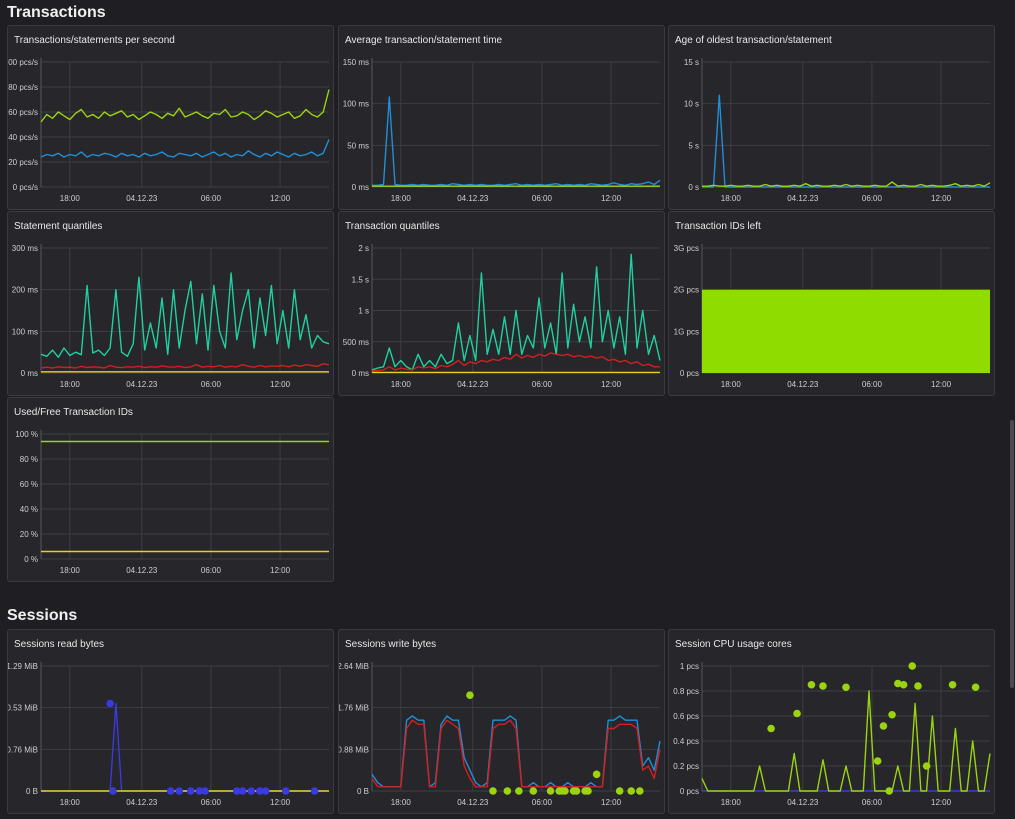 The height and width of the screenshot is (819, 1015). I want to click on y-tick-label: 1 s, so click(363, 311).